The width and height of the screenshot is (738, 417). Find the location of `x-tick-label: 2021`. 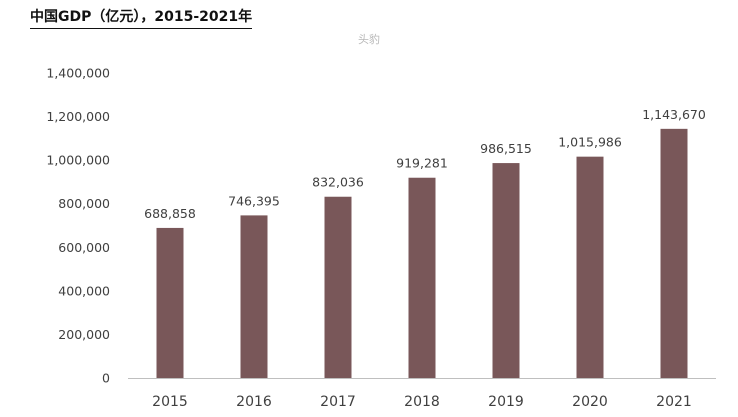

x-tick-label: 2021 is located at coordinates (674, 402).